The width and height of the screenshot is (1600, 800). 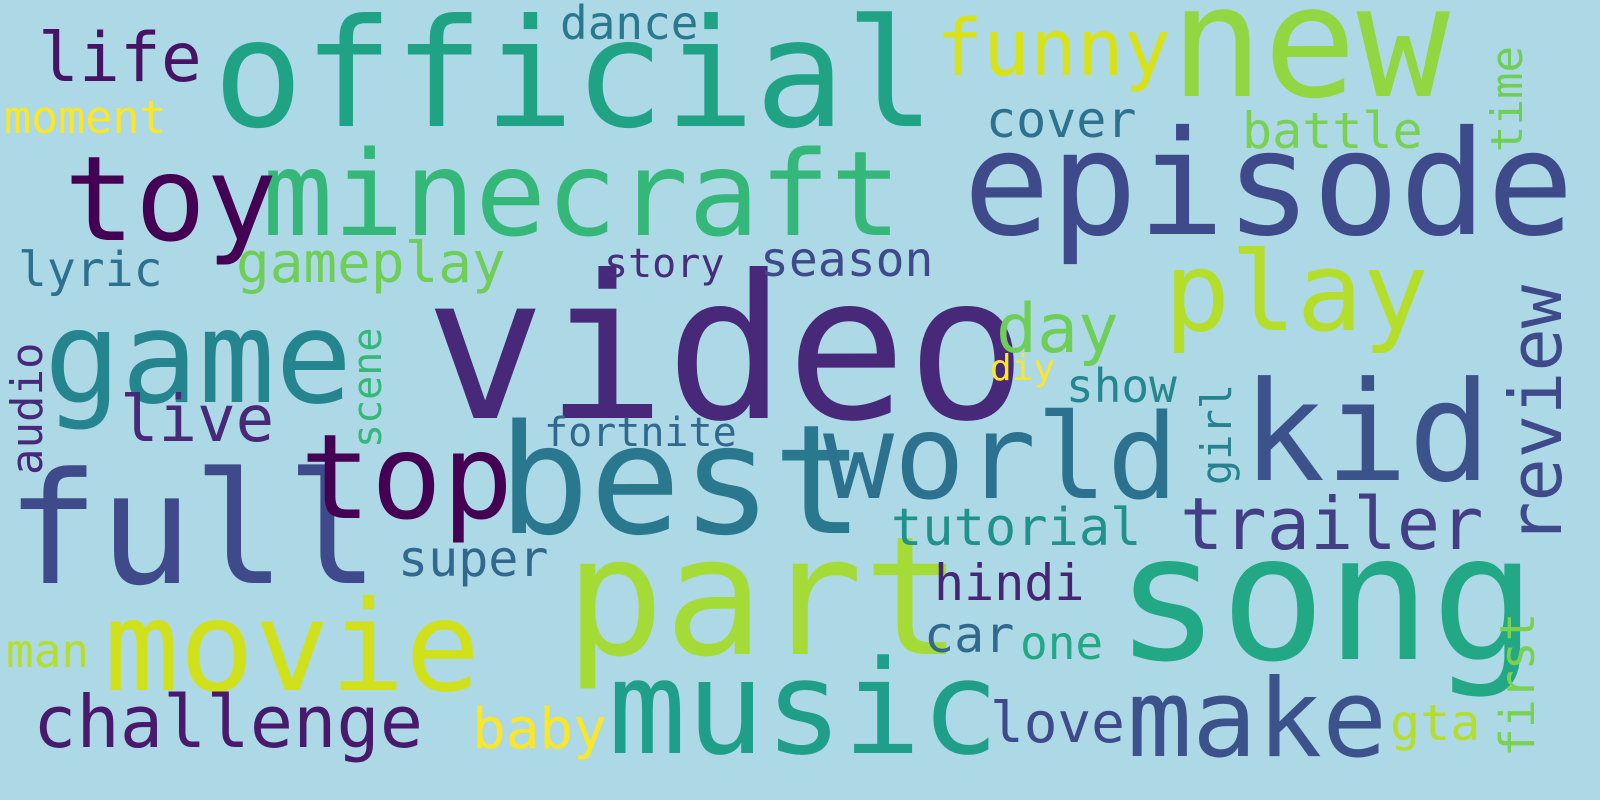 I want to click on word-top: top, so click(x=407, y=477).